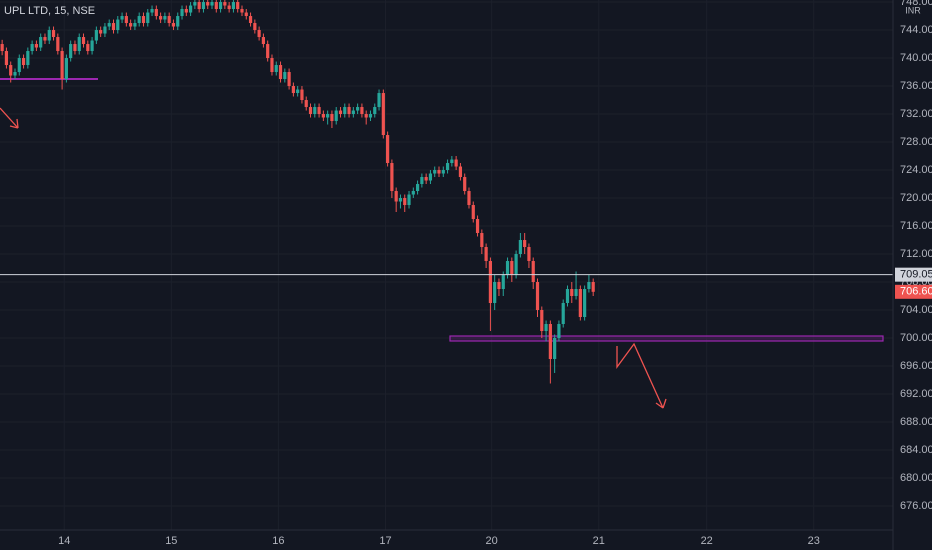 Image resolution: width=932 pixels, height=550 pixels. What do you see at coordinates (492, 541) in the screenshot?
I see `x-tick-label: 20` at bounding box center [492, 541].